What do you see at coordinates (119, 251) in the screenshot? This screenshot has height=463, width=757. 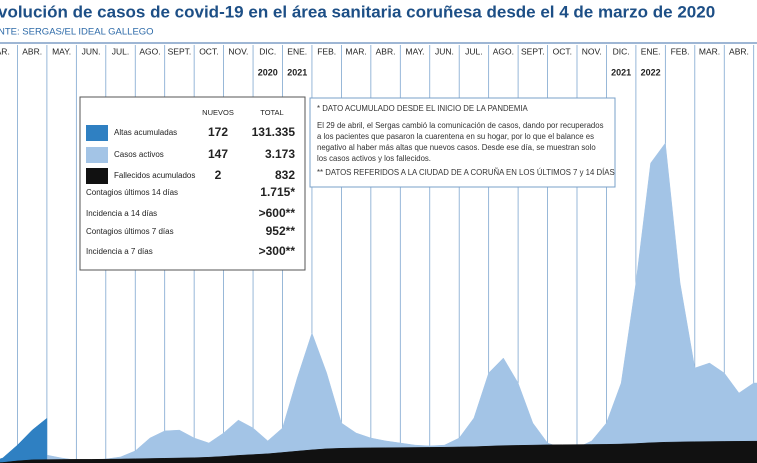 I see `row-label: Incidencia a 7 días` at bounding box center [119, 251].